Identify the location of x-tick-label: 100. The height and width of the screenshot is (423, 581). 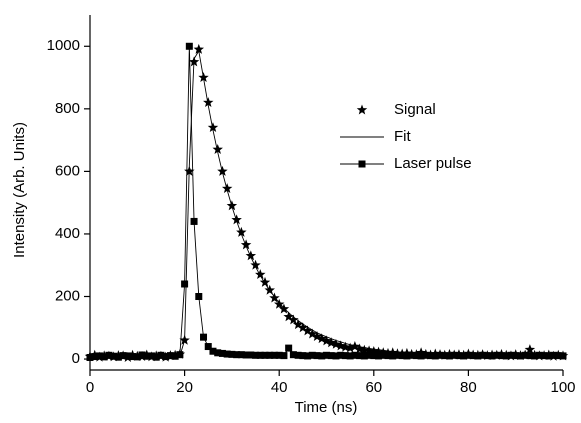
(562, 387).